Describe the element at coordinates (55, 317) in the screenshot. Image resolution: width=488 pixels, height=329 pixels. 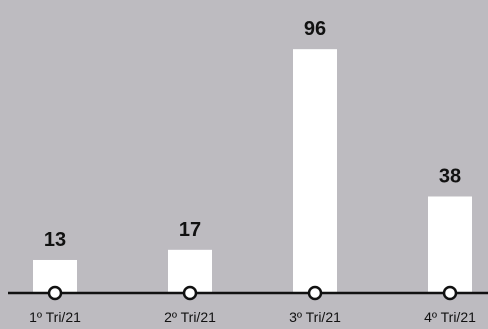
I see `x-tick-label-1: 1º Tri/21` at that location.